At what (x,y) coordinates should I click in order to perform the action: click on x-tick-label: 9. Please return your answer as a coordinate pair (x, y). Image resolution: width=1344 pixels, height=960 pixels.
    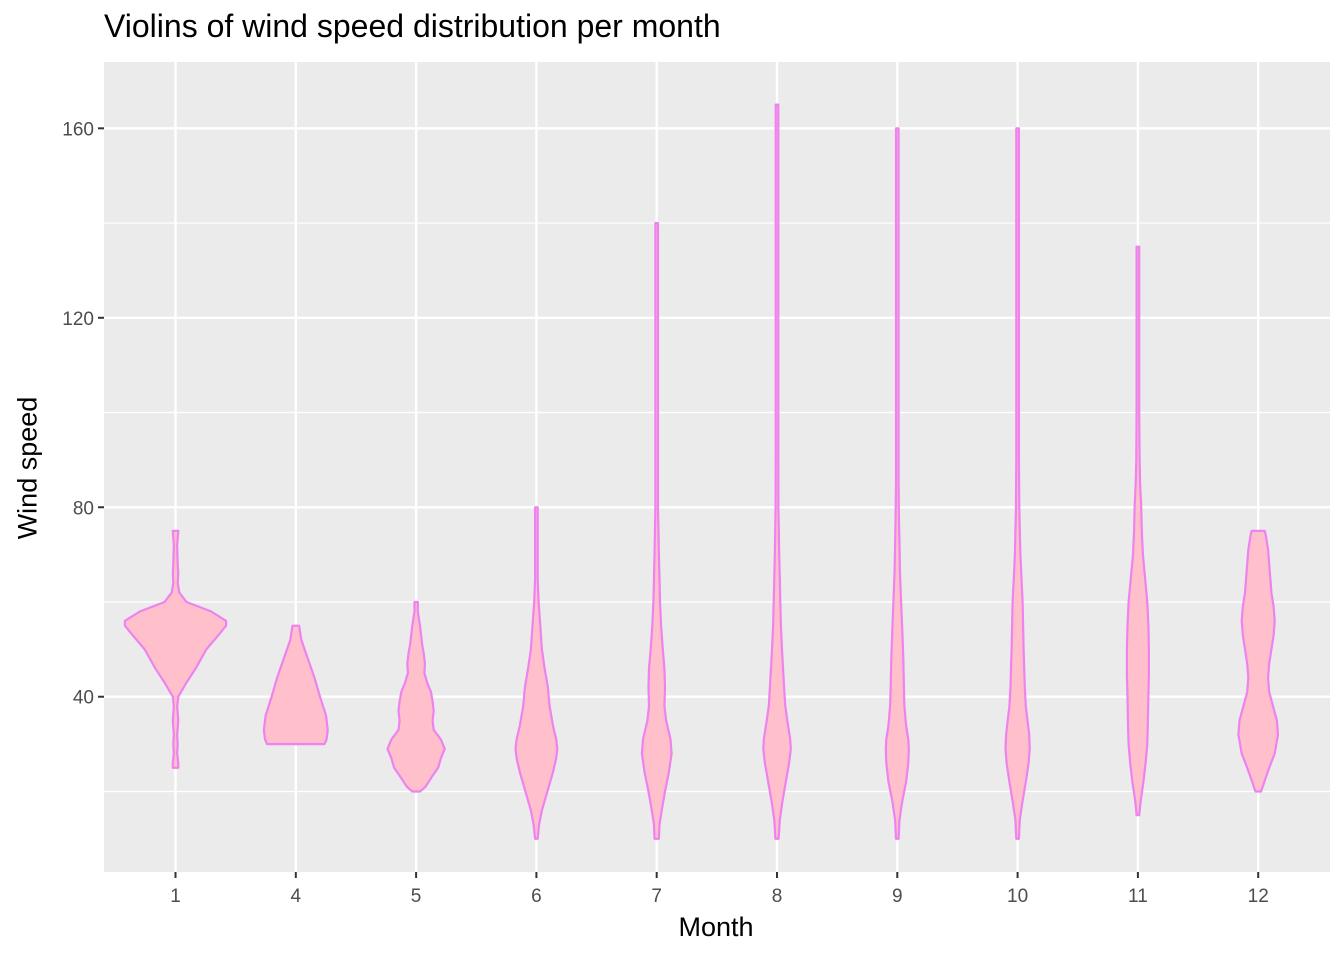
    Looking at the image, I should click on (897, 896).